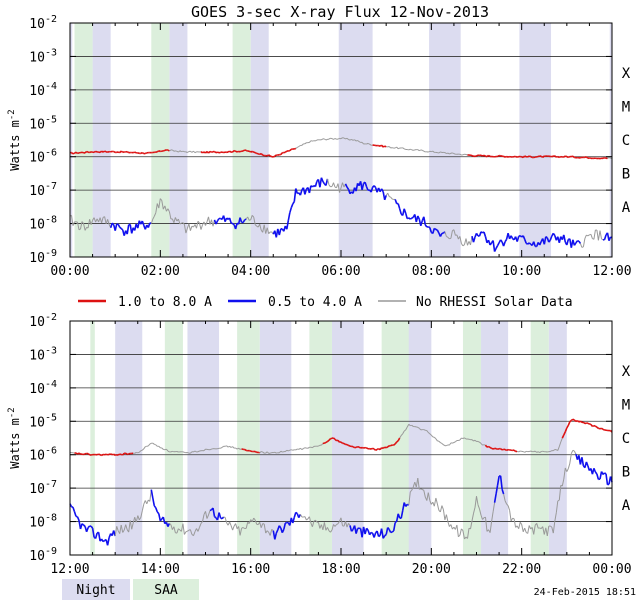 This screenshot has height=604, width=640. I want to click on y-tick-label: 10⁻², so click(43, 23).